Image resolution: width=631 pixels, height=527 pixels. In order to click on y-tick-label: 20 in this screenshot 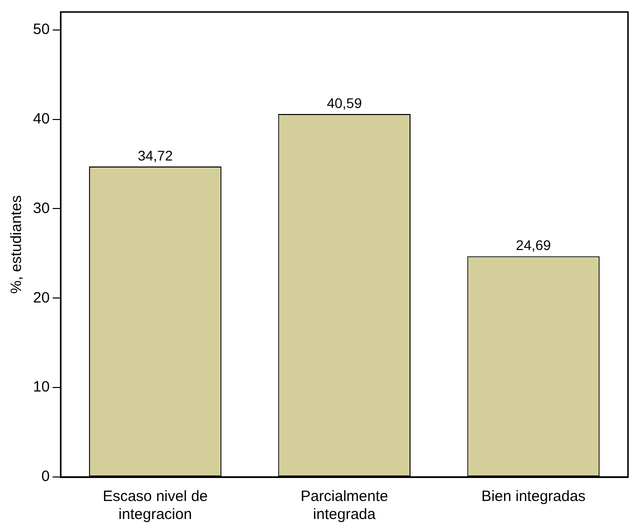, I will do `click(41, 297)`.